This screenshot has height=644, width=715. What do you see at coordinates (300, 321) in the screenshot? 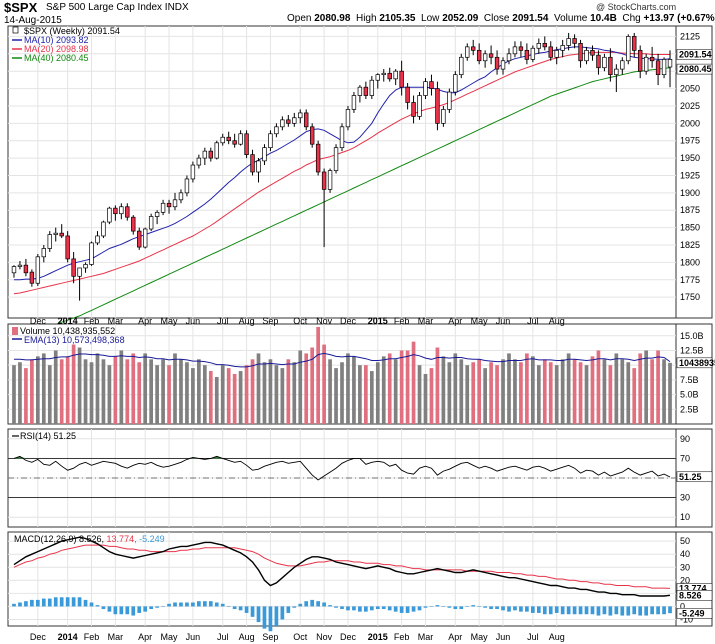
I see `x-axis-label: Oct` at bounding box center [300, 321].